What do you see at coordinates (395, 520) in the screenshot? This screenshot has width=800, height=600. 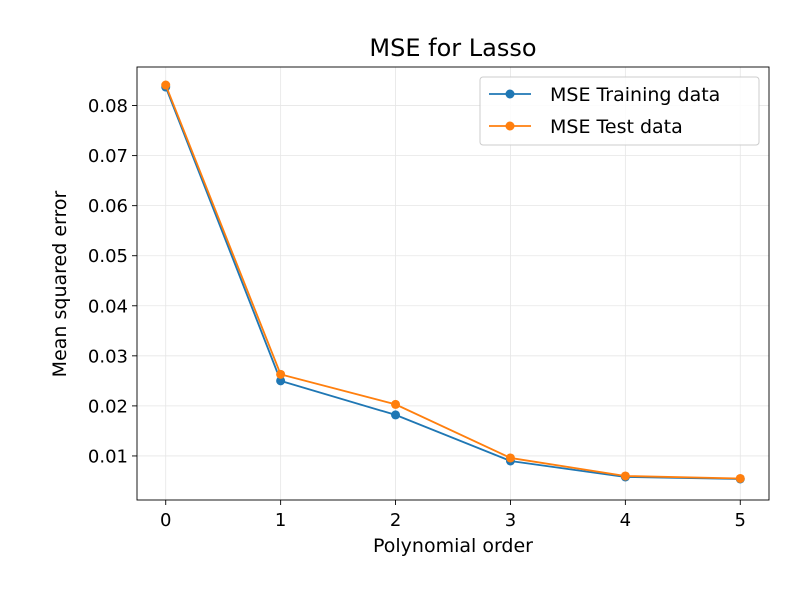 I see `x-tick-label-2: 2` at bounding box center [395, 520].